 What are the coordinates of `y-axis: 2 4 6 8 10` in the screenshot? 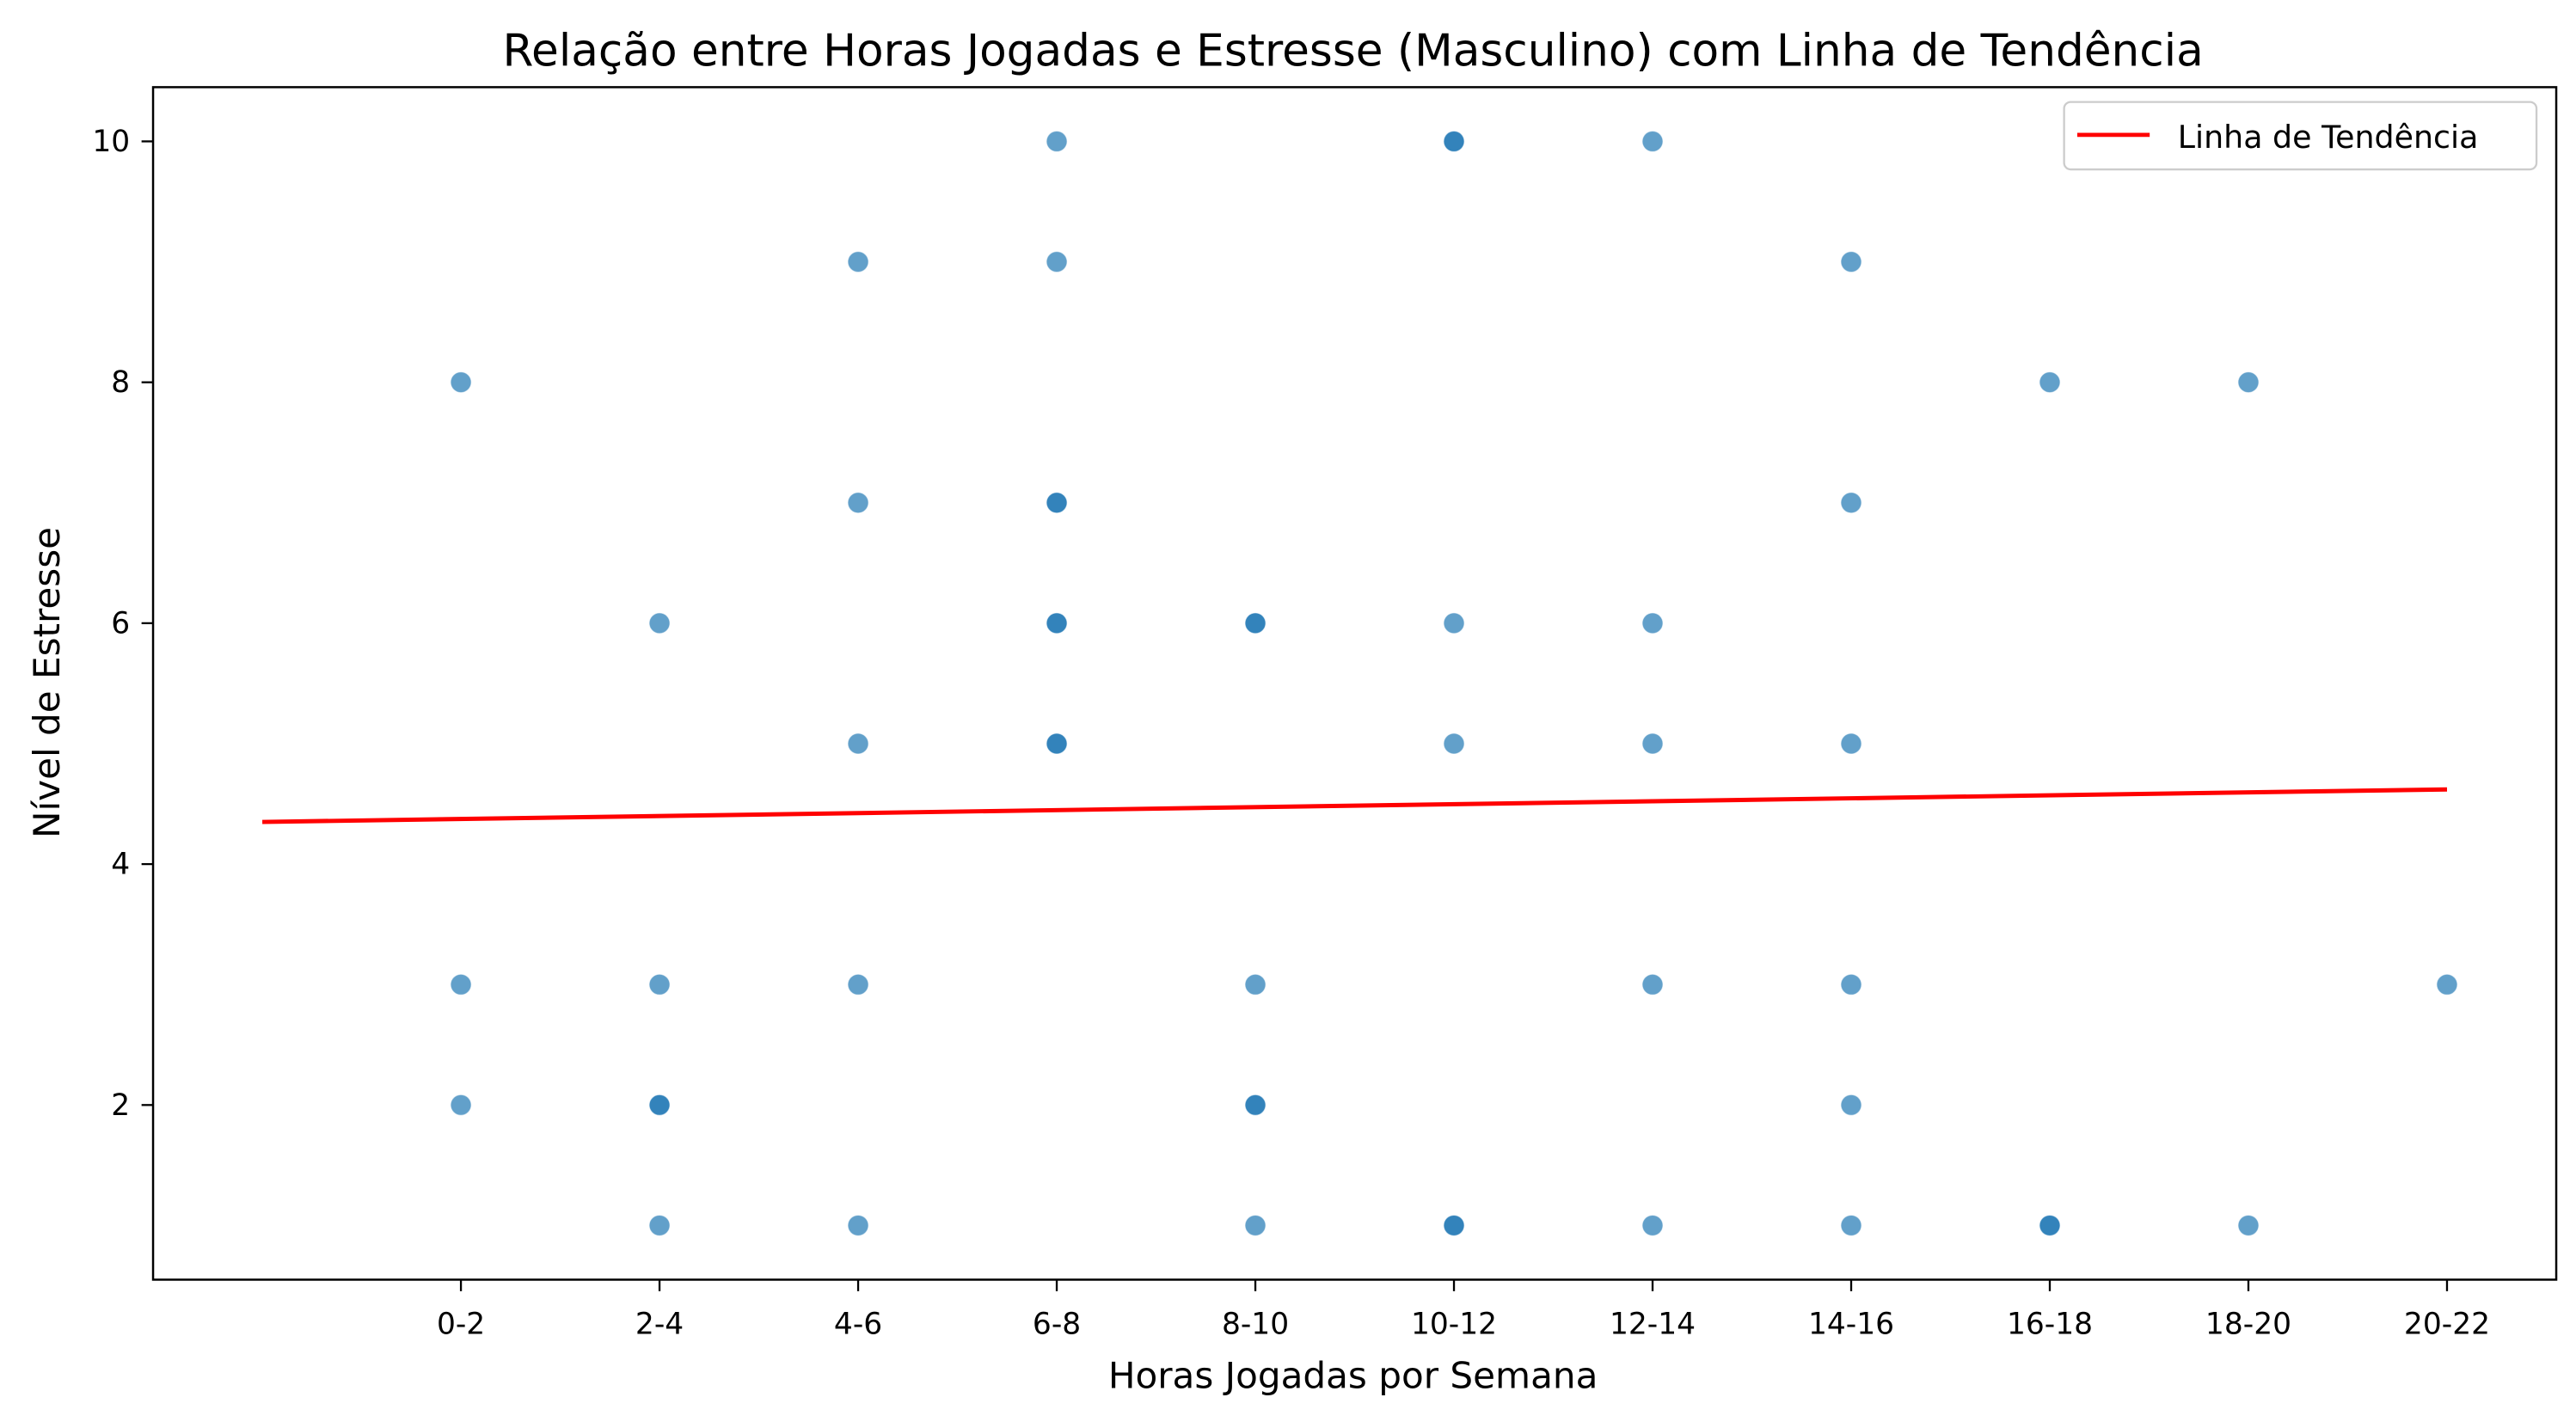 It's located at (123, 624).